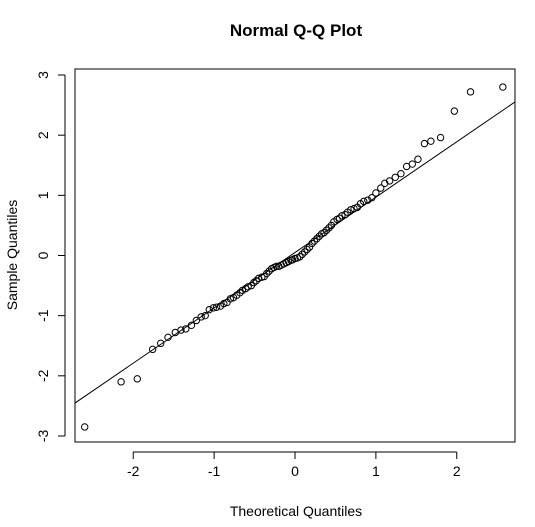 Image resolution: width=535 pixels, height=527 pixels. I want to click on x-axis-title: Theoretical Quantiles, so click(296, 511).